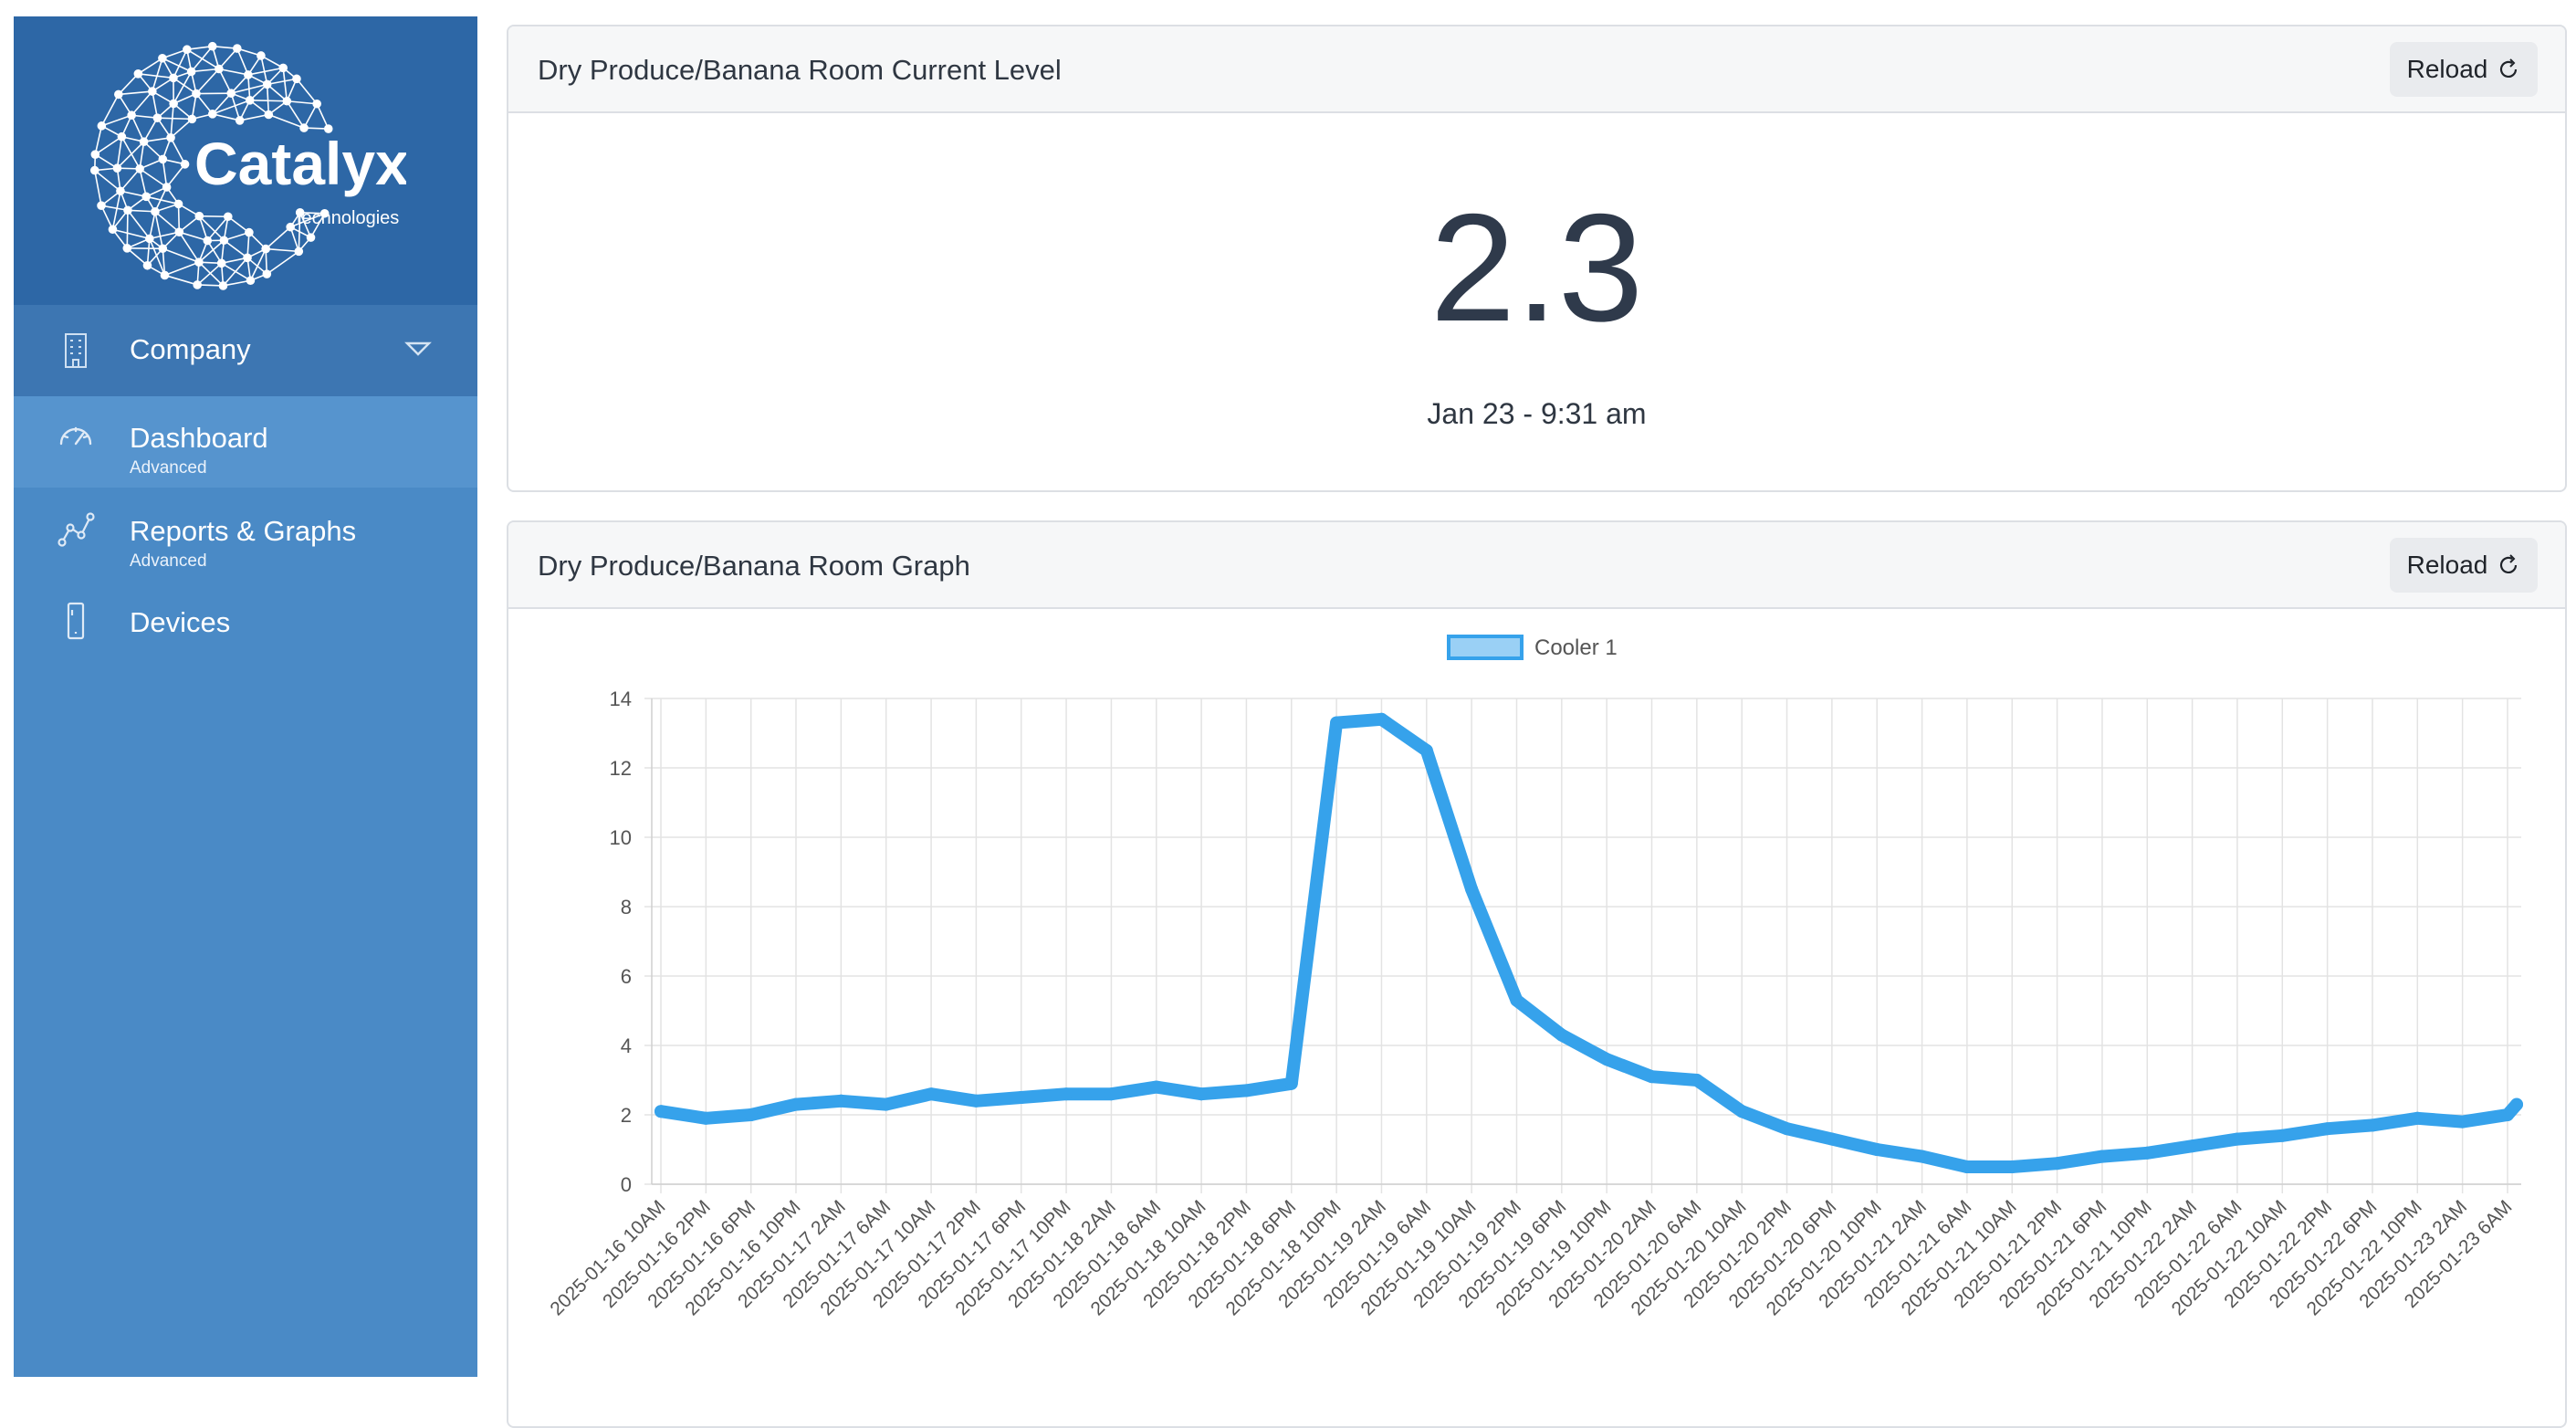  Describe the element at coordinates (199, 438) in the screenshot. I see `dashboard-label: Dashboard` at that location.